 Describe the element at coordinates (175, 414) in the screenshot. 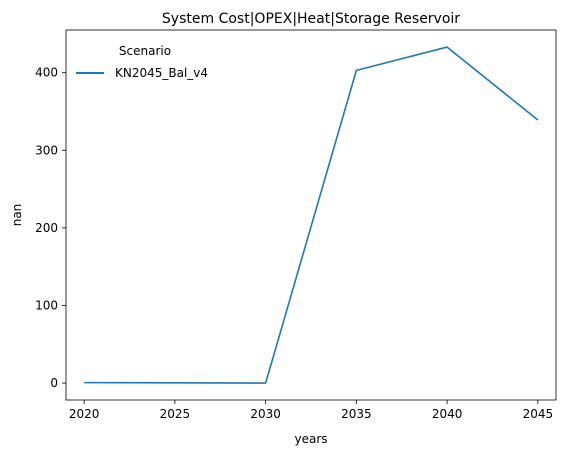

I see `x-tick-label: 2025` at that location.